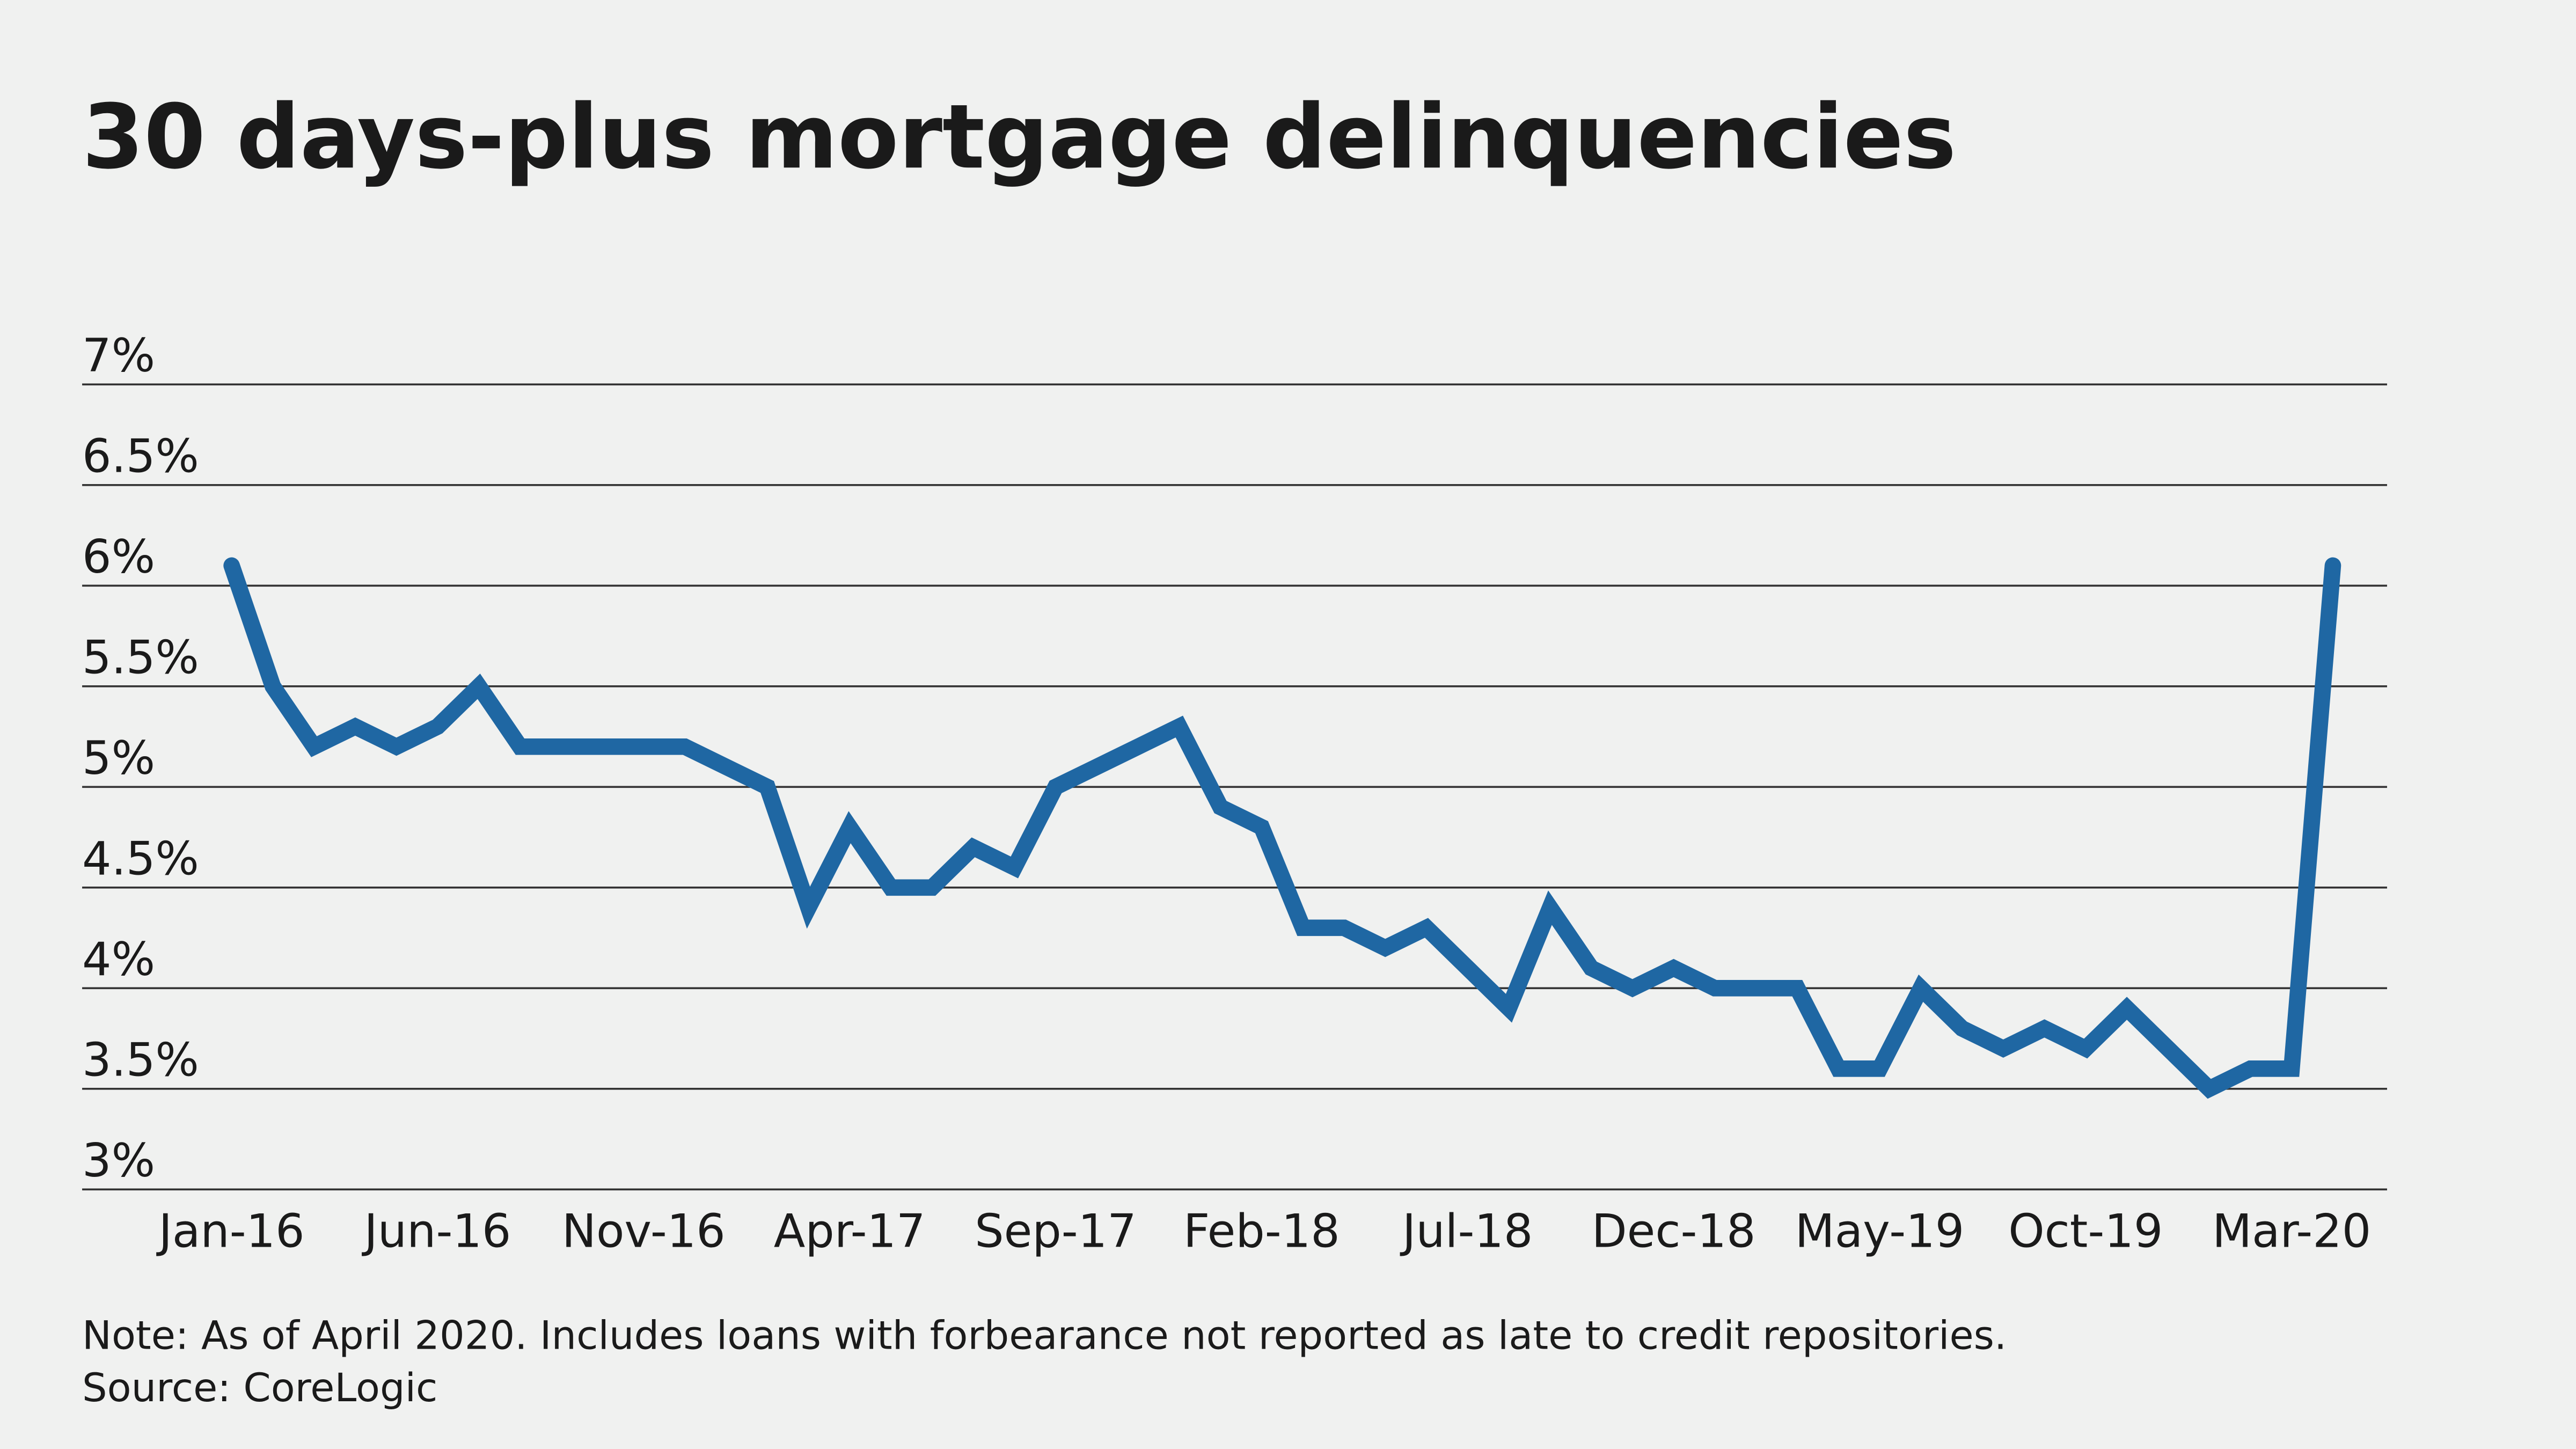 The width and height of the screenshot is (2576, 1449). Describe the element at coordinates (1880, 1231) in the screenshot. I see `x-tick-label: May-19` at that location.